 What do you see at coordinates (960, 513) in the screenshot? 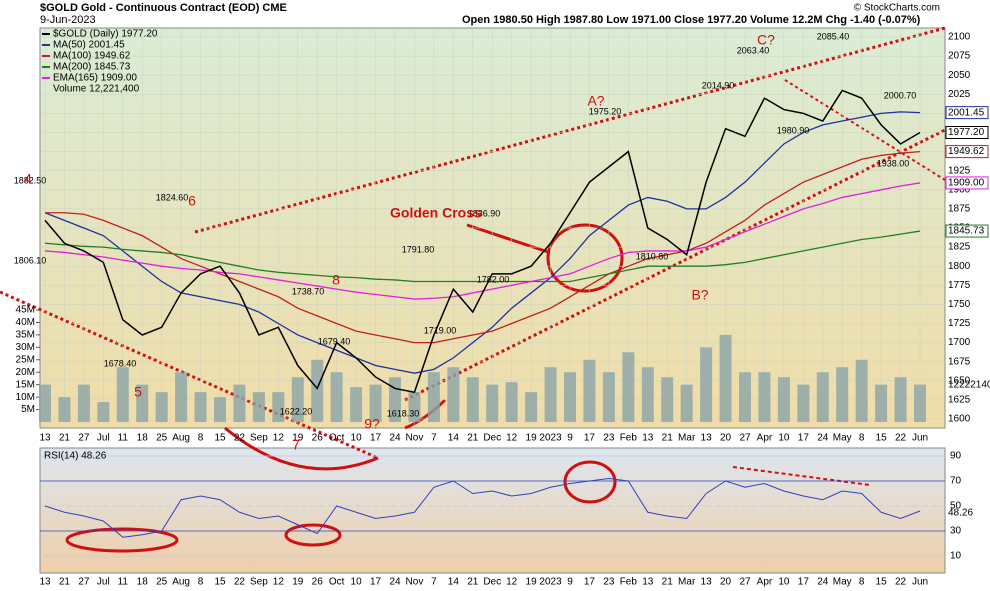
I see `rsi-last-label: 48.26` at bounding box center [960, 513].